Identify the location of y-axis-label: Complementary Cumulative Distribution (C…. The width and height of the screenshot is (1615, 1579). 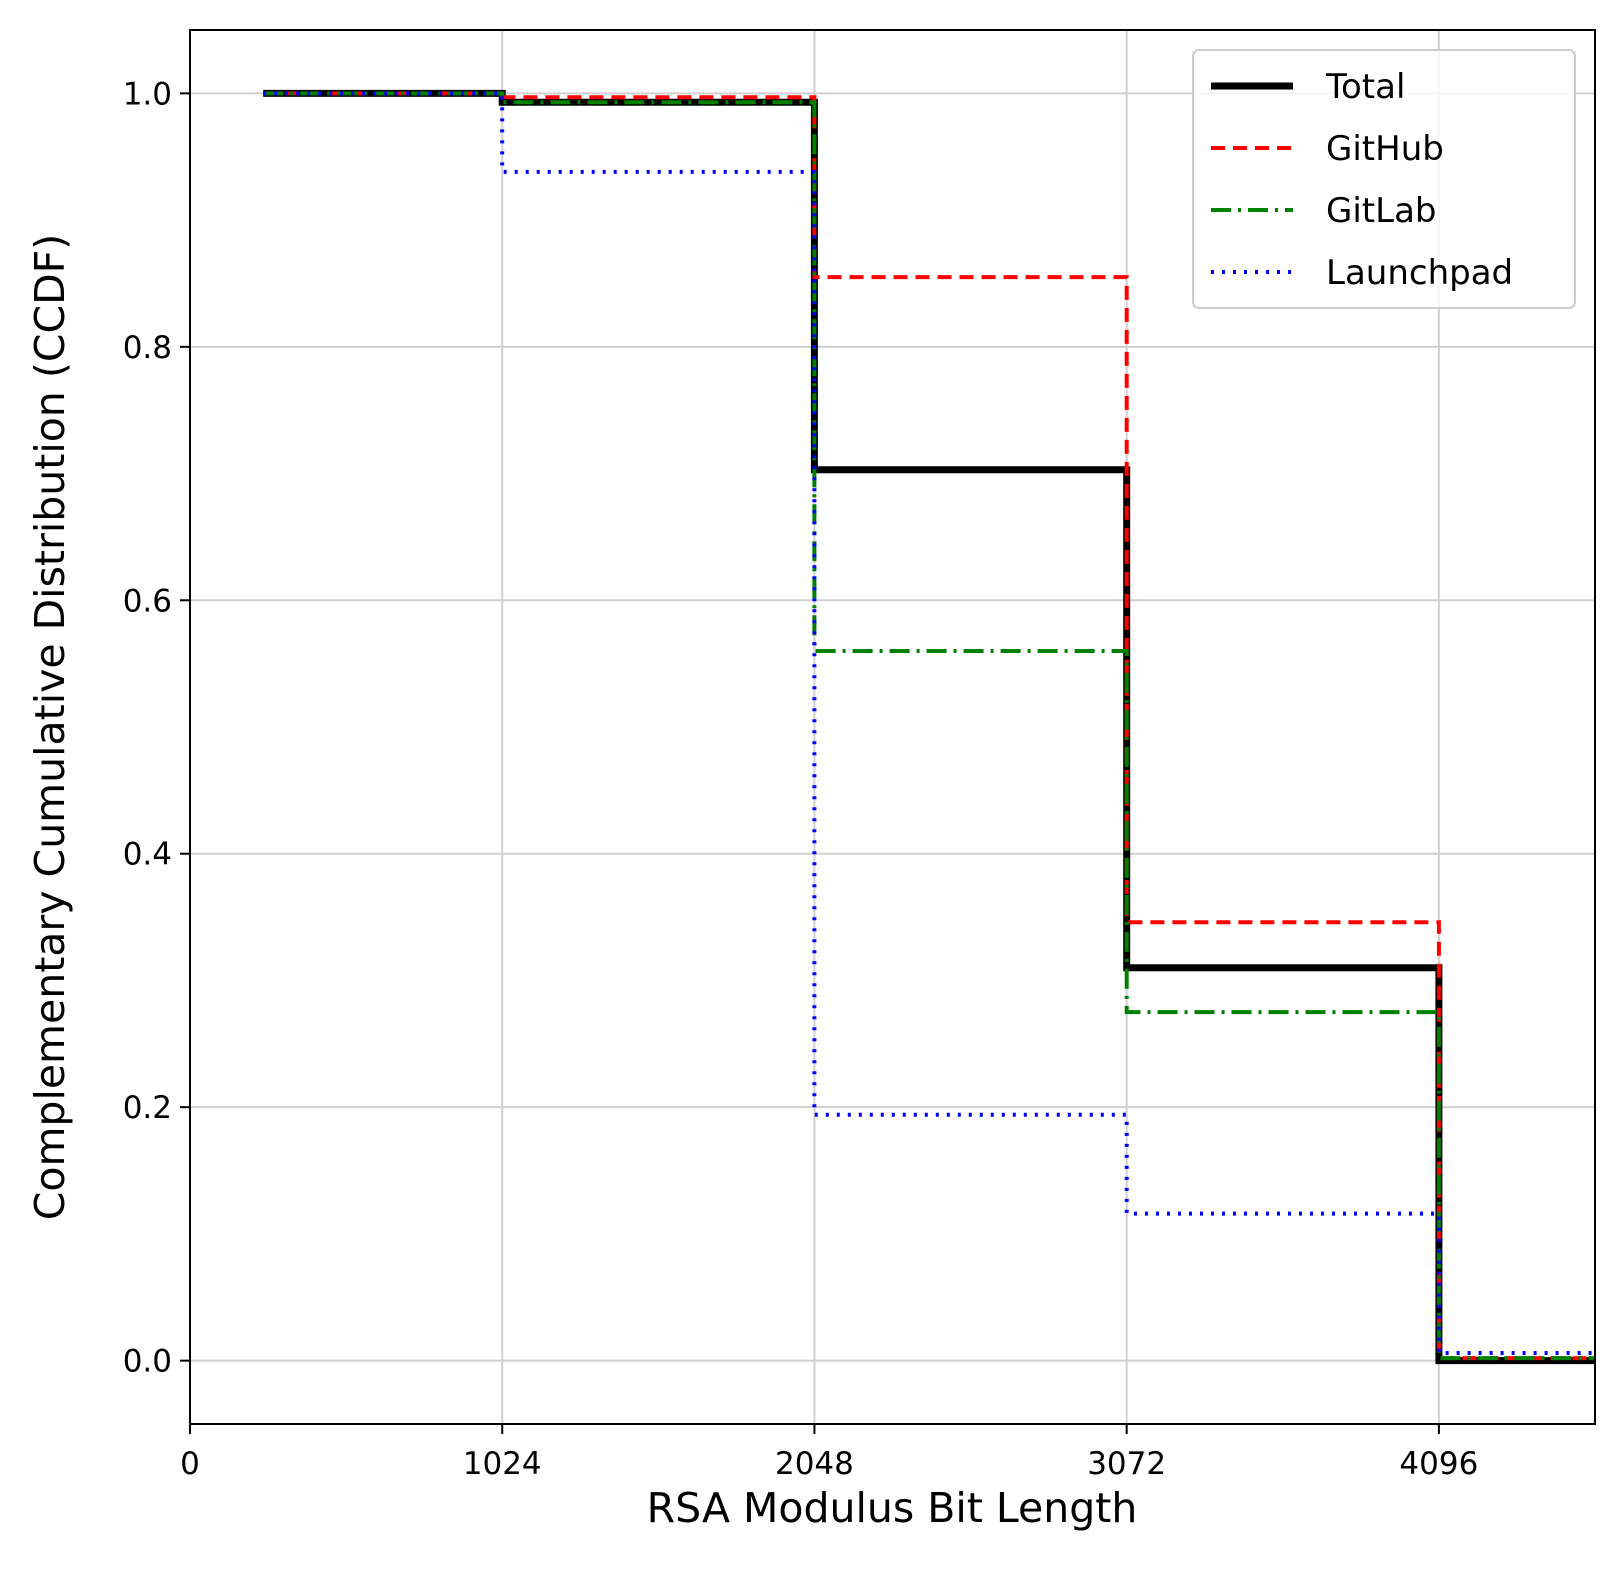
(50, 727).